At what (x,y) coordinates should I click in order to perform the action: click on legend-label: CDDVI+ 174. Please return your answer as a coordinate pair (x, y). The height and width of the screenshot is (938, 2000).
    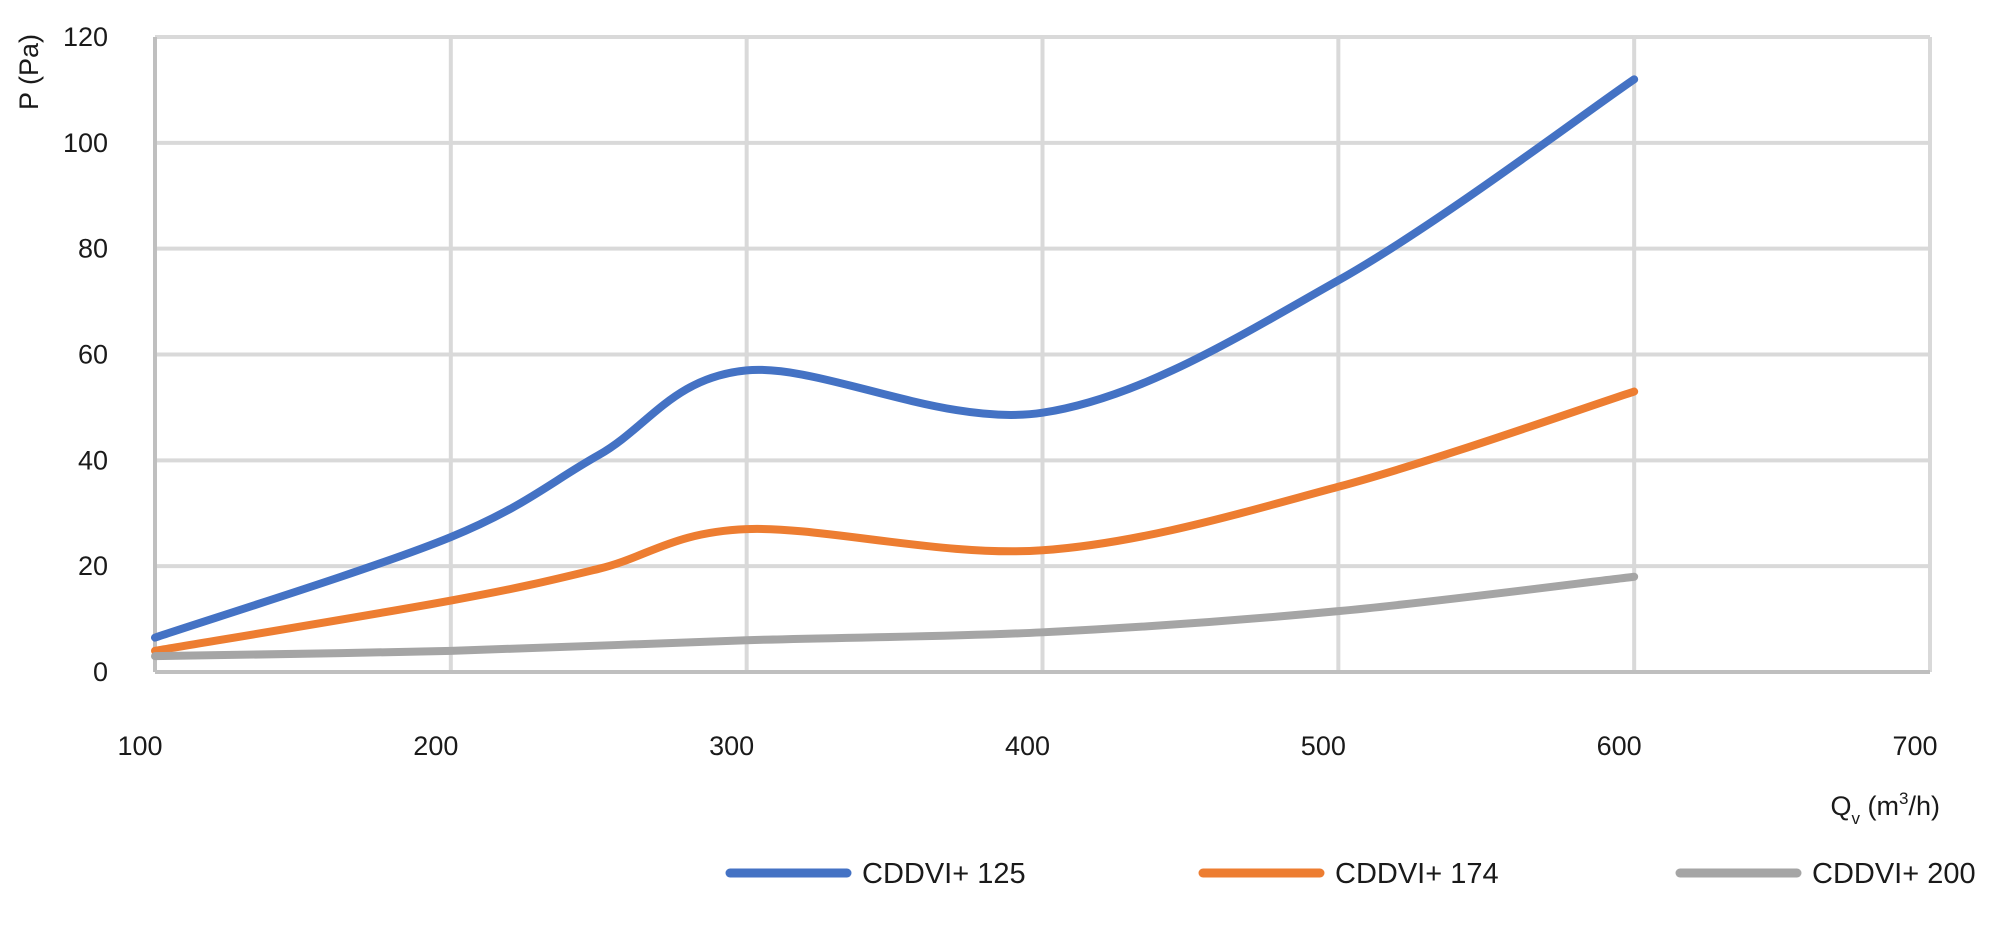
    Looking at the image, I should click on (1417, 874).